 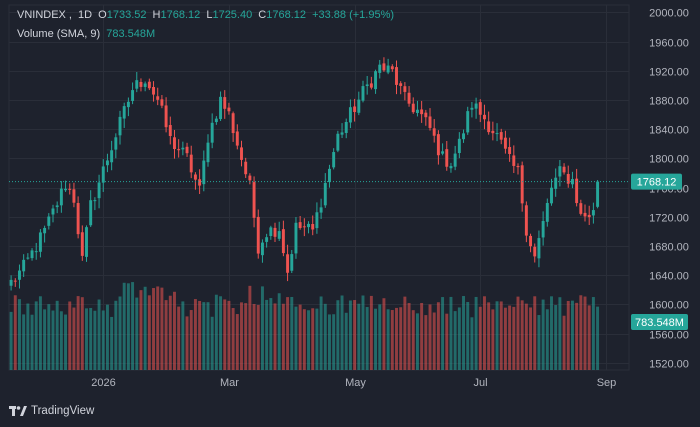 What do you see at coordinates (63, 411) in the screenshot?
I see `brand-name: TradingView` at bounding box center [63, 411].